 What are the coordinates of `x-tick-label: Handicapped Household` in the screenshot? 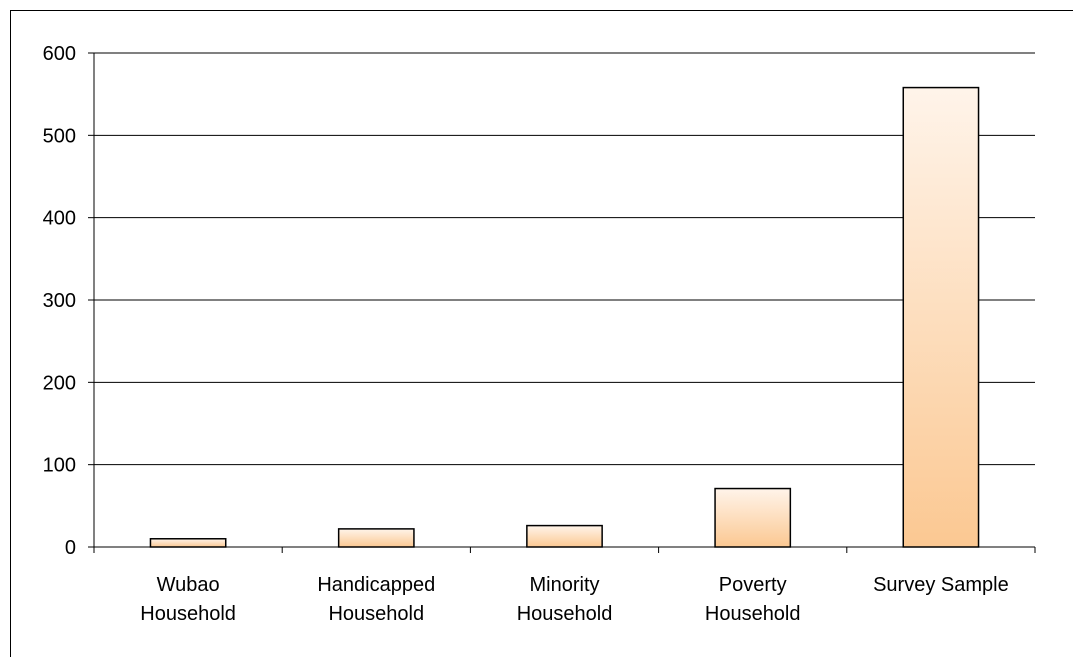 It's located at (376, 599).